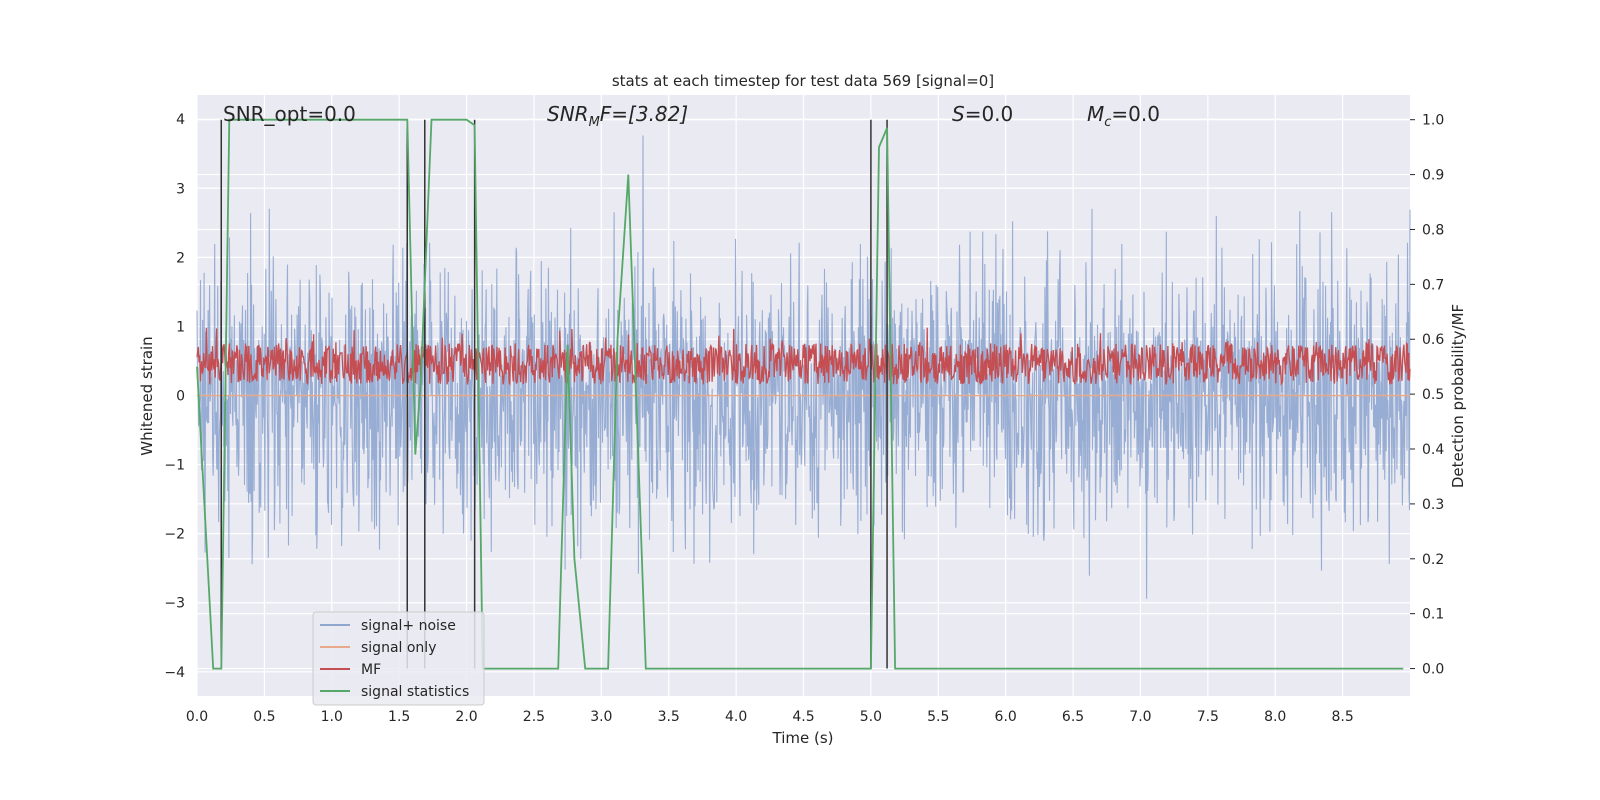  I want to click on annotation-snr-mf-base: SNR, so click(568, 114).